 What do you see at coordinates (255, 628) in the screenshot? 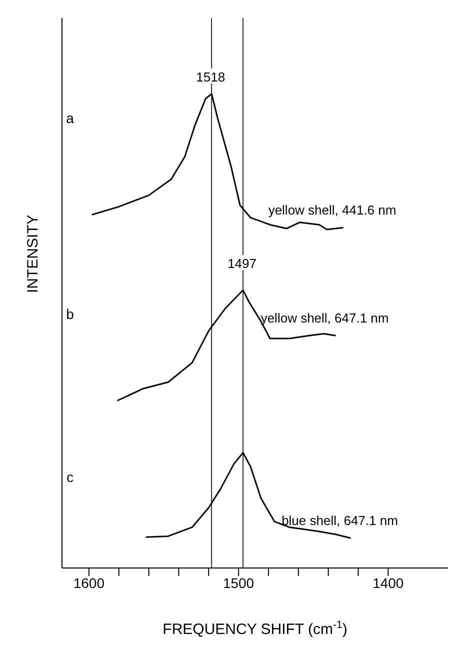
I see `x-axis-title: FREQUENCY SHIFT (cm$^{-1}$)` at bounding box center [255, 628].